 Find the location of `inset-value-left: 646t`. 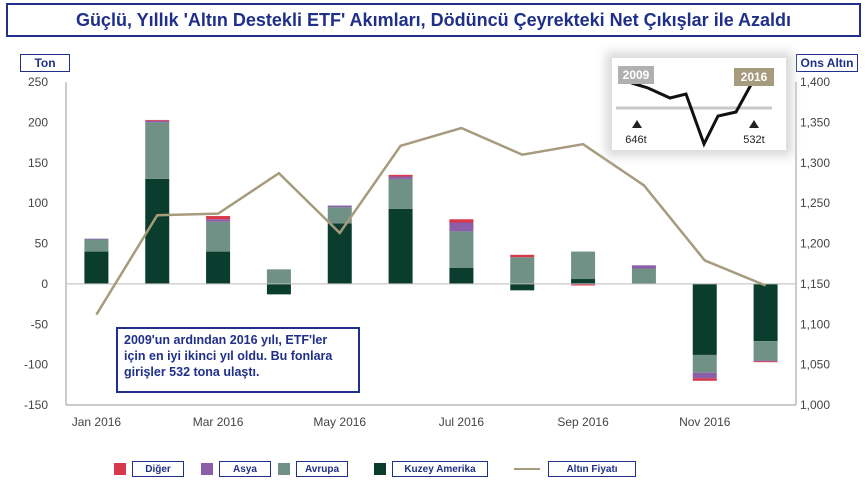

inset-value-left: 646t is located at coordinates (635, 140).